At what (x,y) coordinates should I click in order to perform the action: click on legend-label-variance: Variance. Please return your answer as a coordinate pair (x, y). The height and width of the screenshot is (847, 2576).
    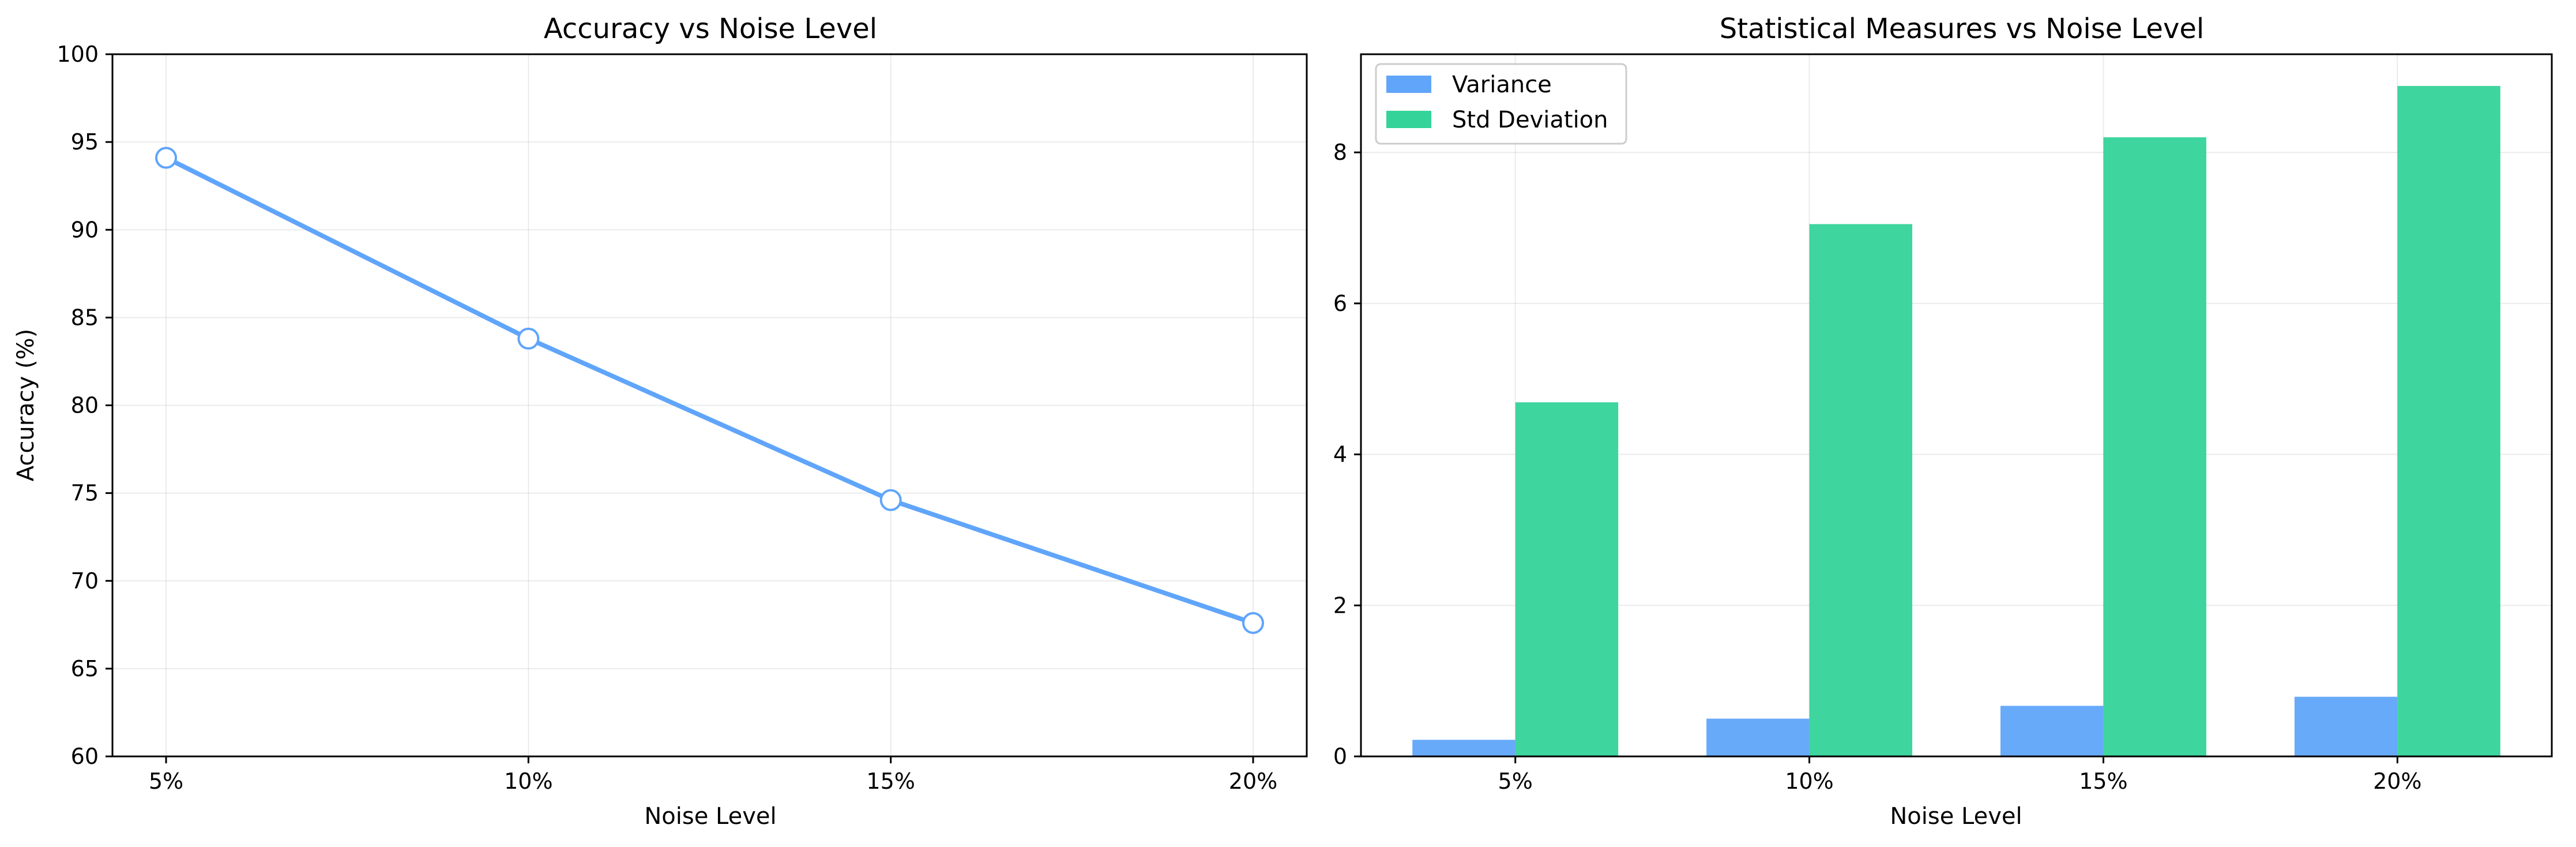
    Looking at the image, I should click on (1502, 85).